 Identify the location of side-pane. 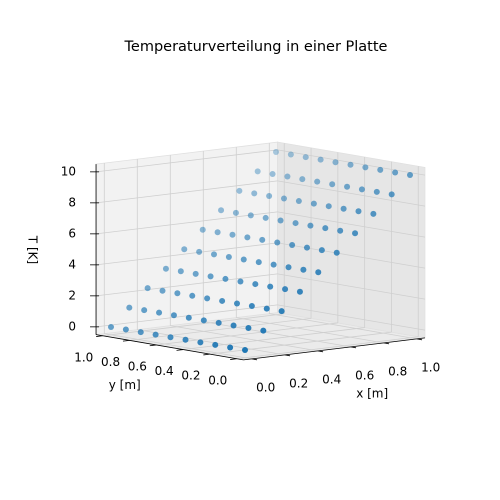
(351, 240).